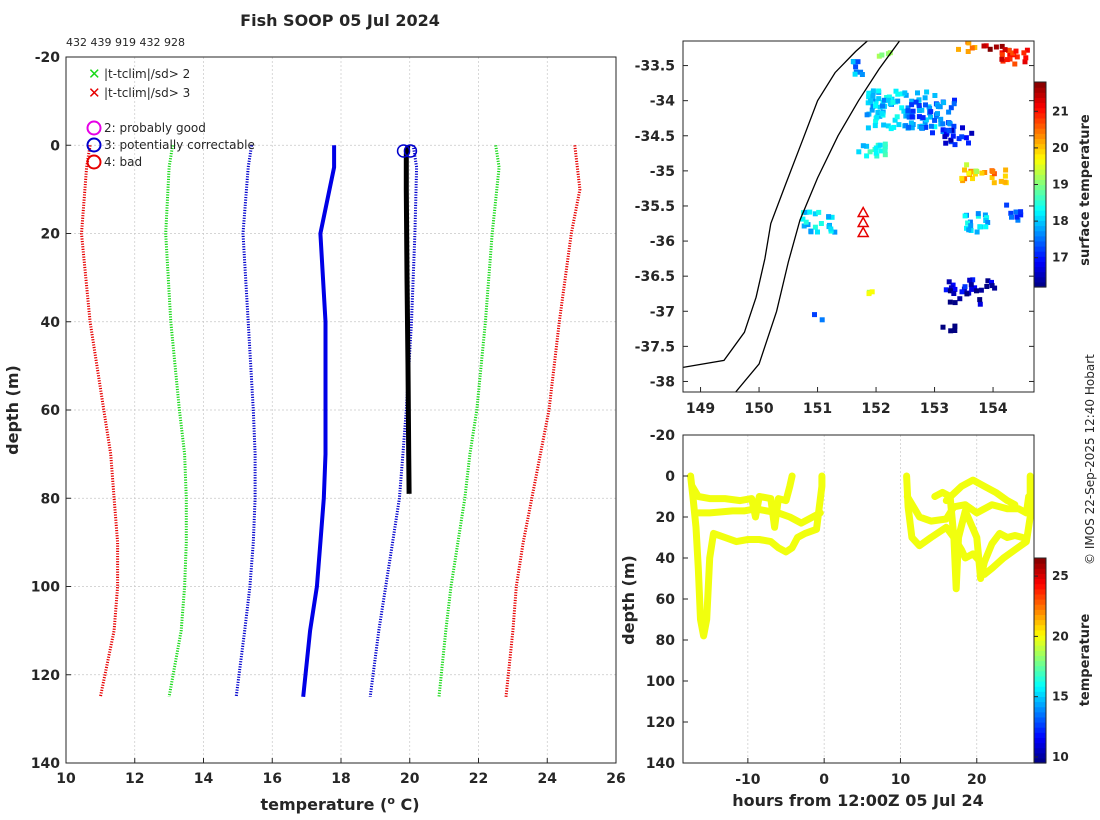  Describe the element at coordinates (45, 764) in the screenshot. I see `y-tick-label: 140` at that location.